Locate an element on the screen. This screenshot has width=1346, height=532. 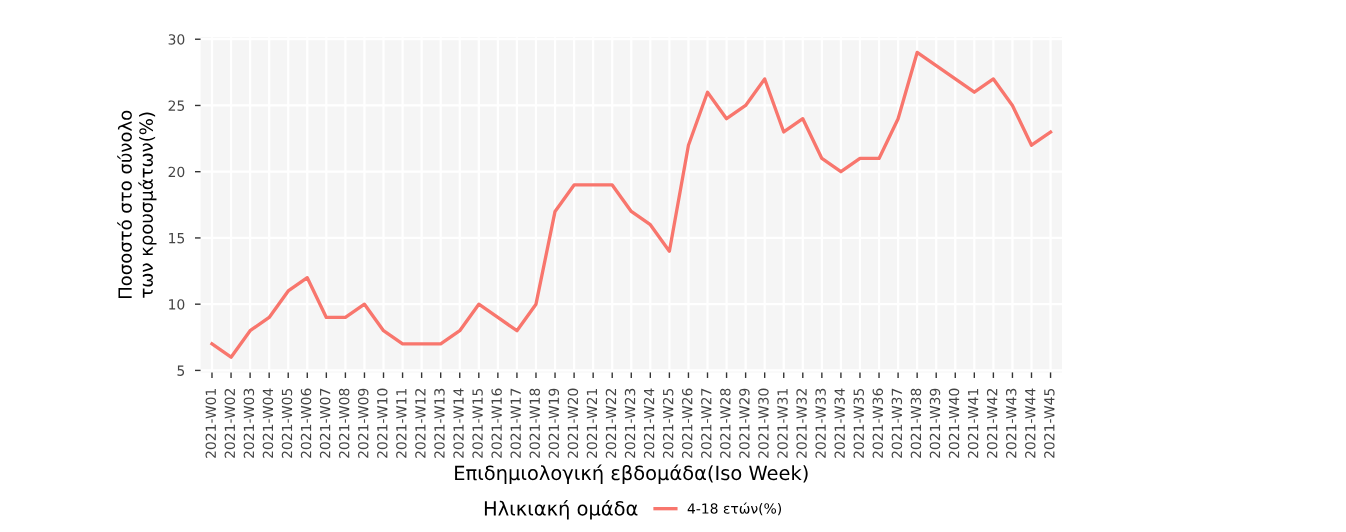
legend-title: Ηλικιακή ομάδα is located at coordinates (561, 509).